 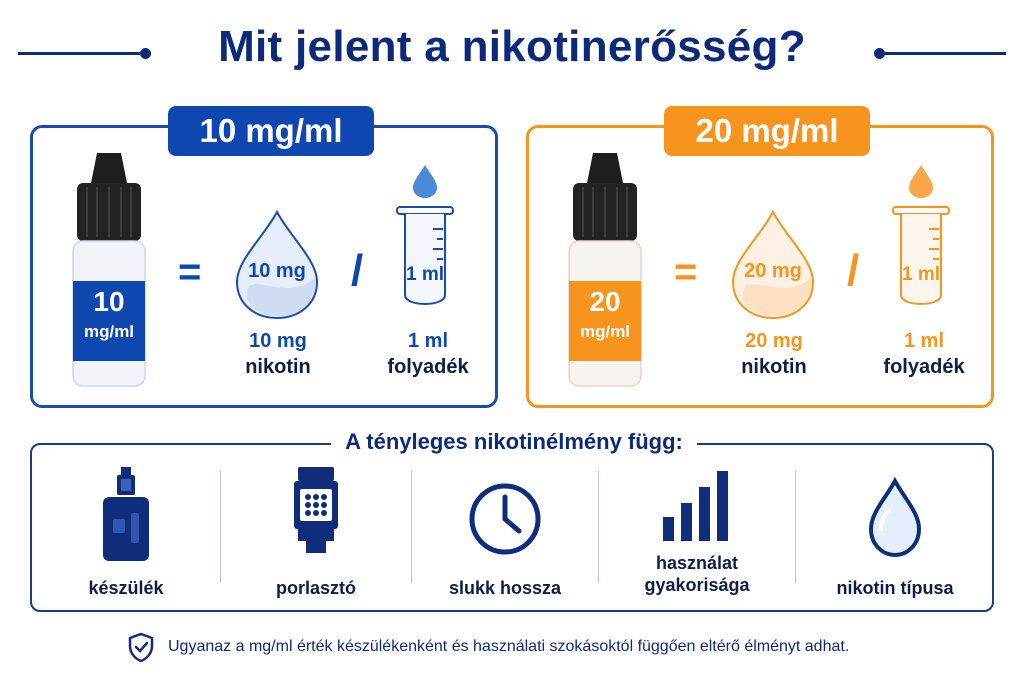 I want to click on factor-label: nikotin típusa, so click(x=895, y=588).